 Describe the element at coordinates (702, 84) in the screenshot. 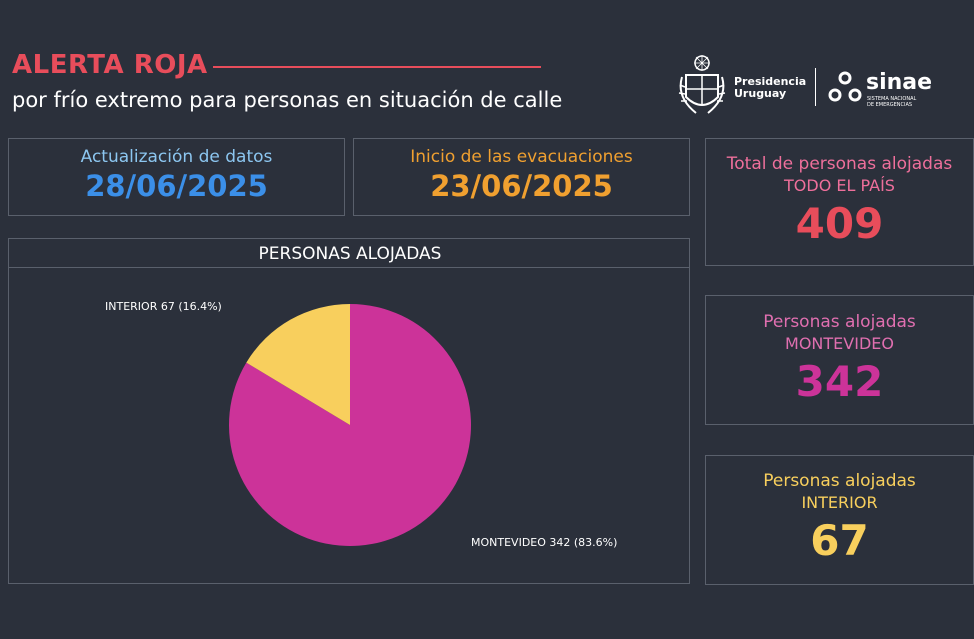

I see `coat-of-arms-icon` at that location.